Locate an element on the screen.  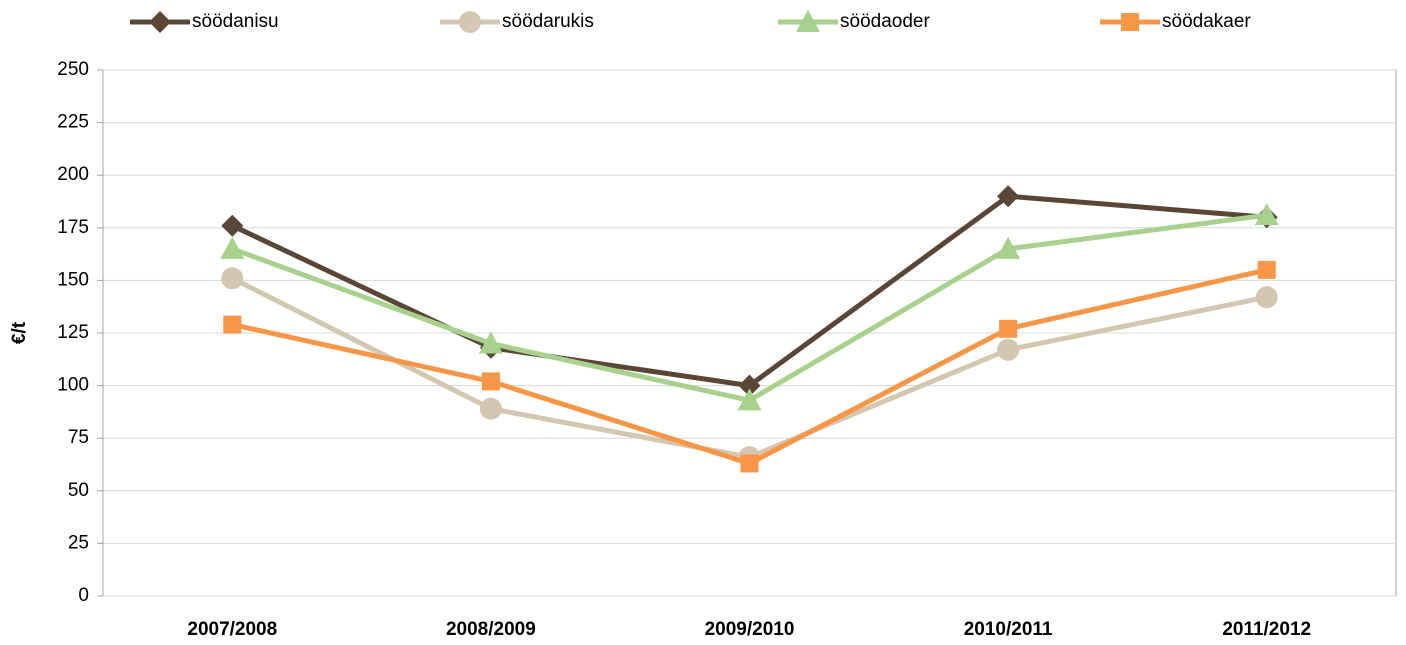
y-tick-label: 75 is located at coordinates (78, 437).